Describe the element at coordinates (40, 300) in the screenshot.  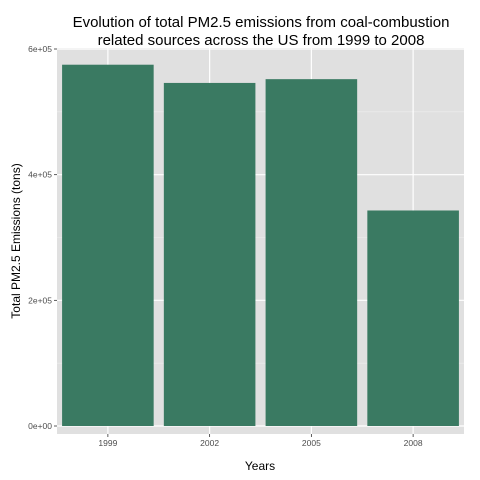
I see `y-tick-label: 2e+05` at that location.